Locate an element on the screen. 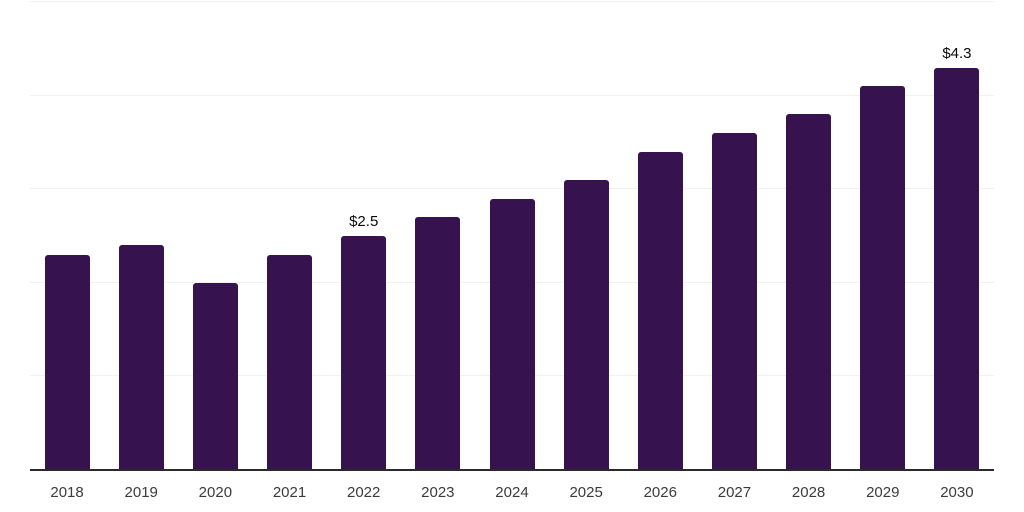  x-tick-2029: 2029 is located at coordinates (883, 492).